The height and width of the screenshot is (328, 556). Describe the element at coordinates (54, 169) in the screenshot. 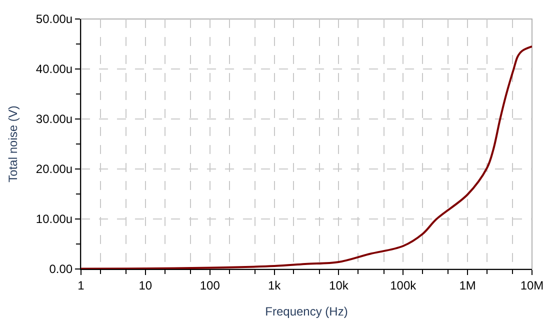

I see `y-tick-label: 20.00u` at that location.